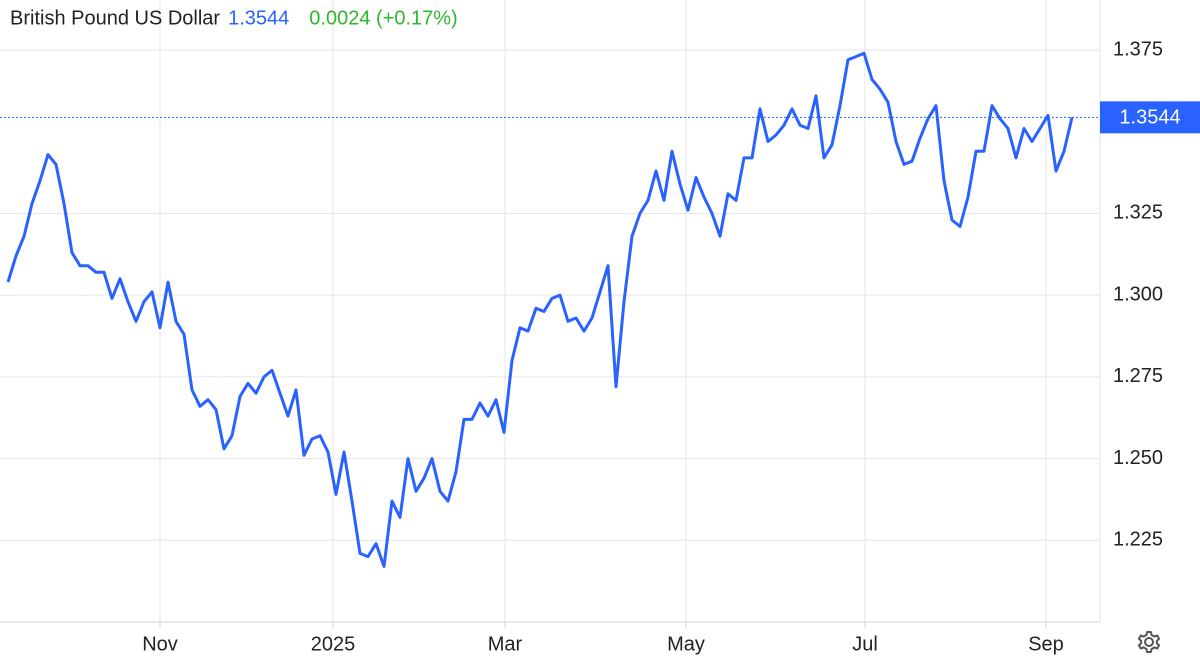  What do you see at coordinates (115, 18) in the screenshot?
I see `chart-title: British Pound US Dollar` at bounding box center [115, 18].